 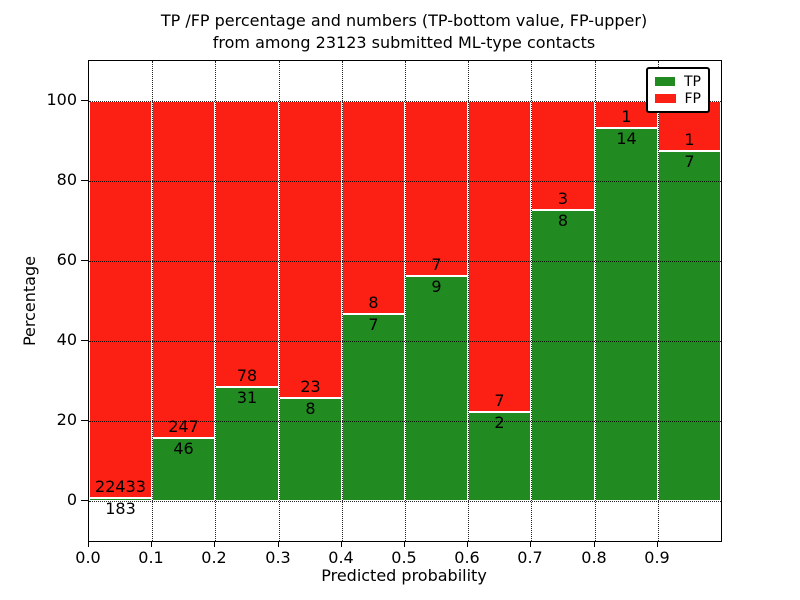 I want to click on x-tick-label: 0.5, so click(x=404, y=557).